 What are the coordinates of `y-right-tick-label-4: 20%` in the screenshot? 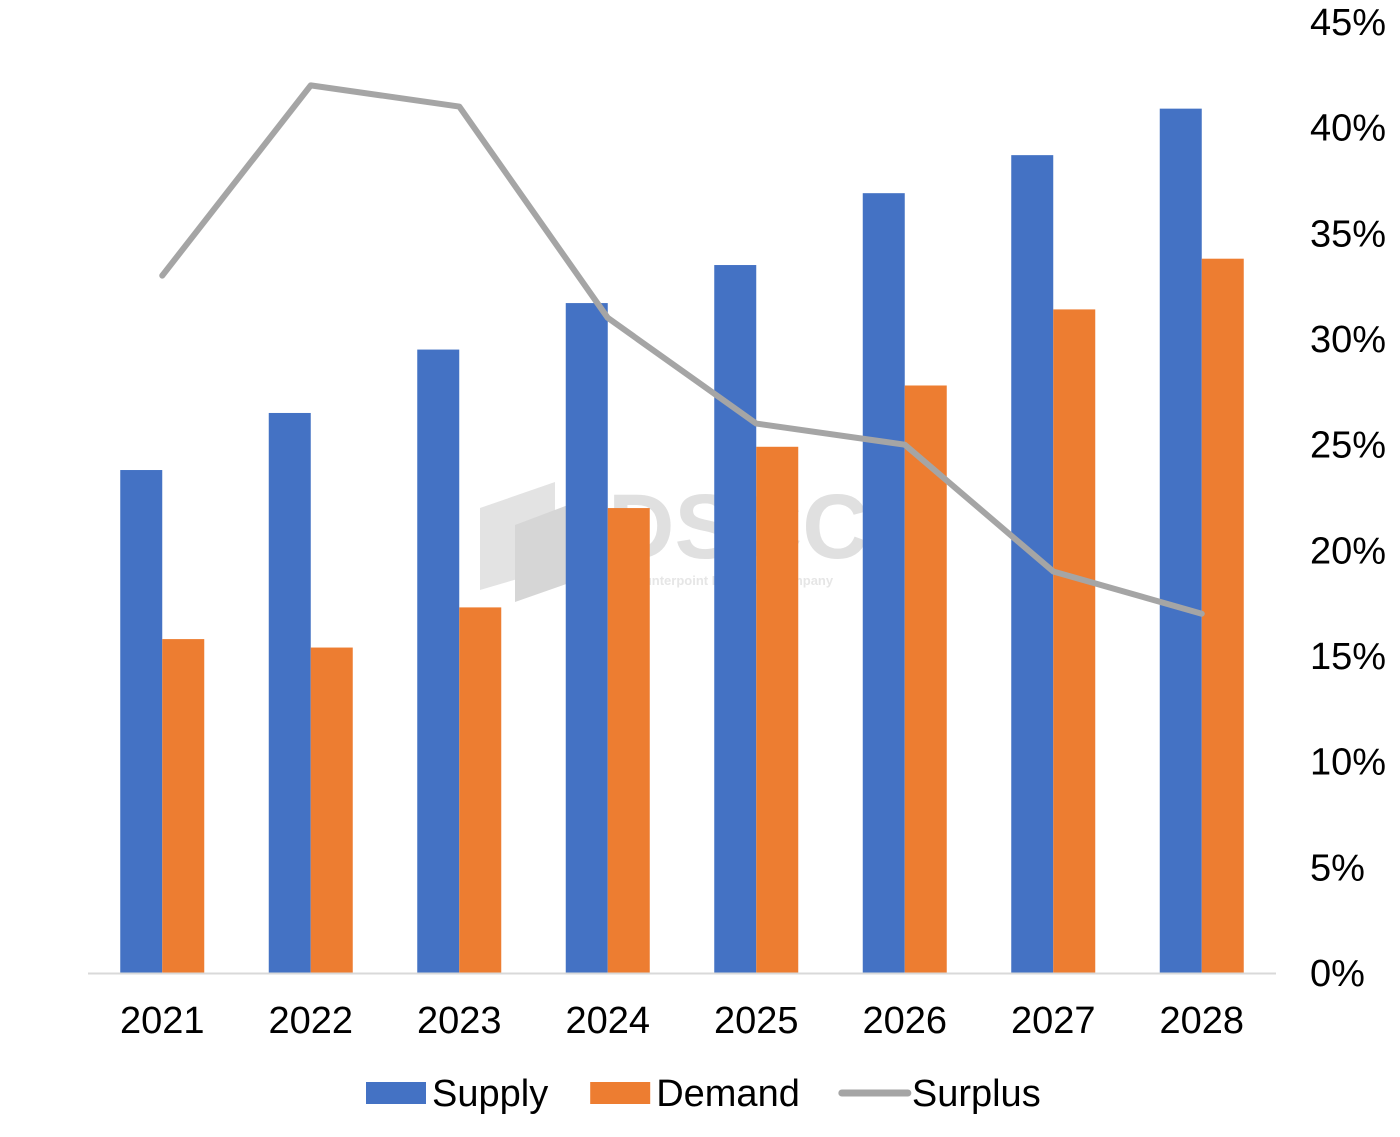 It's located at (1348, 551).